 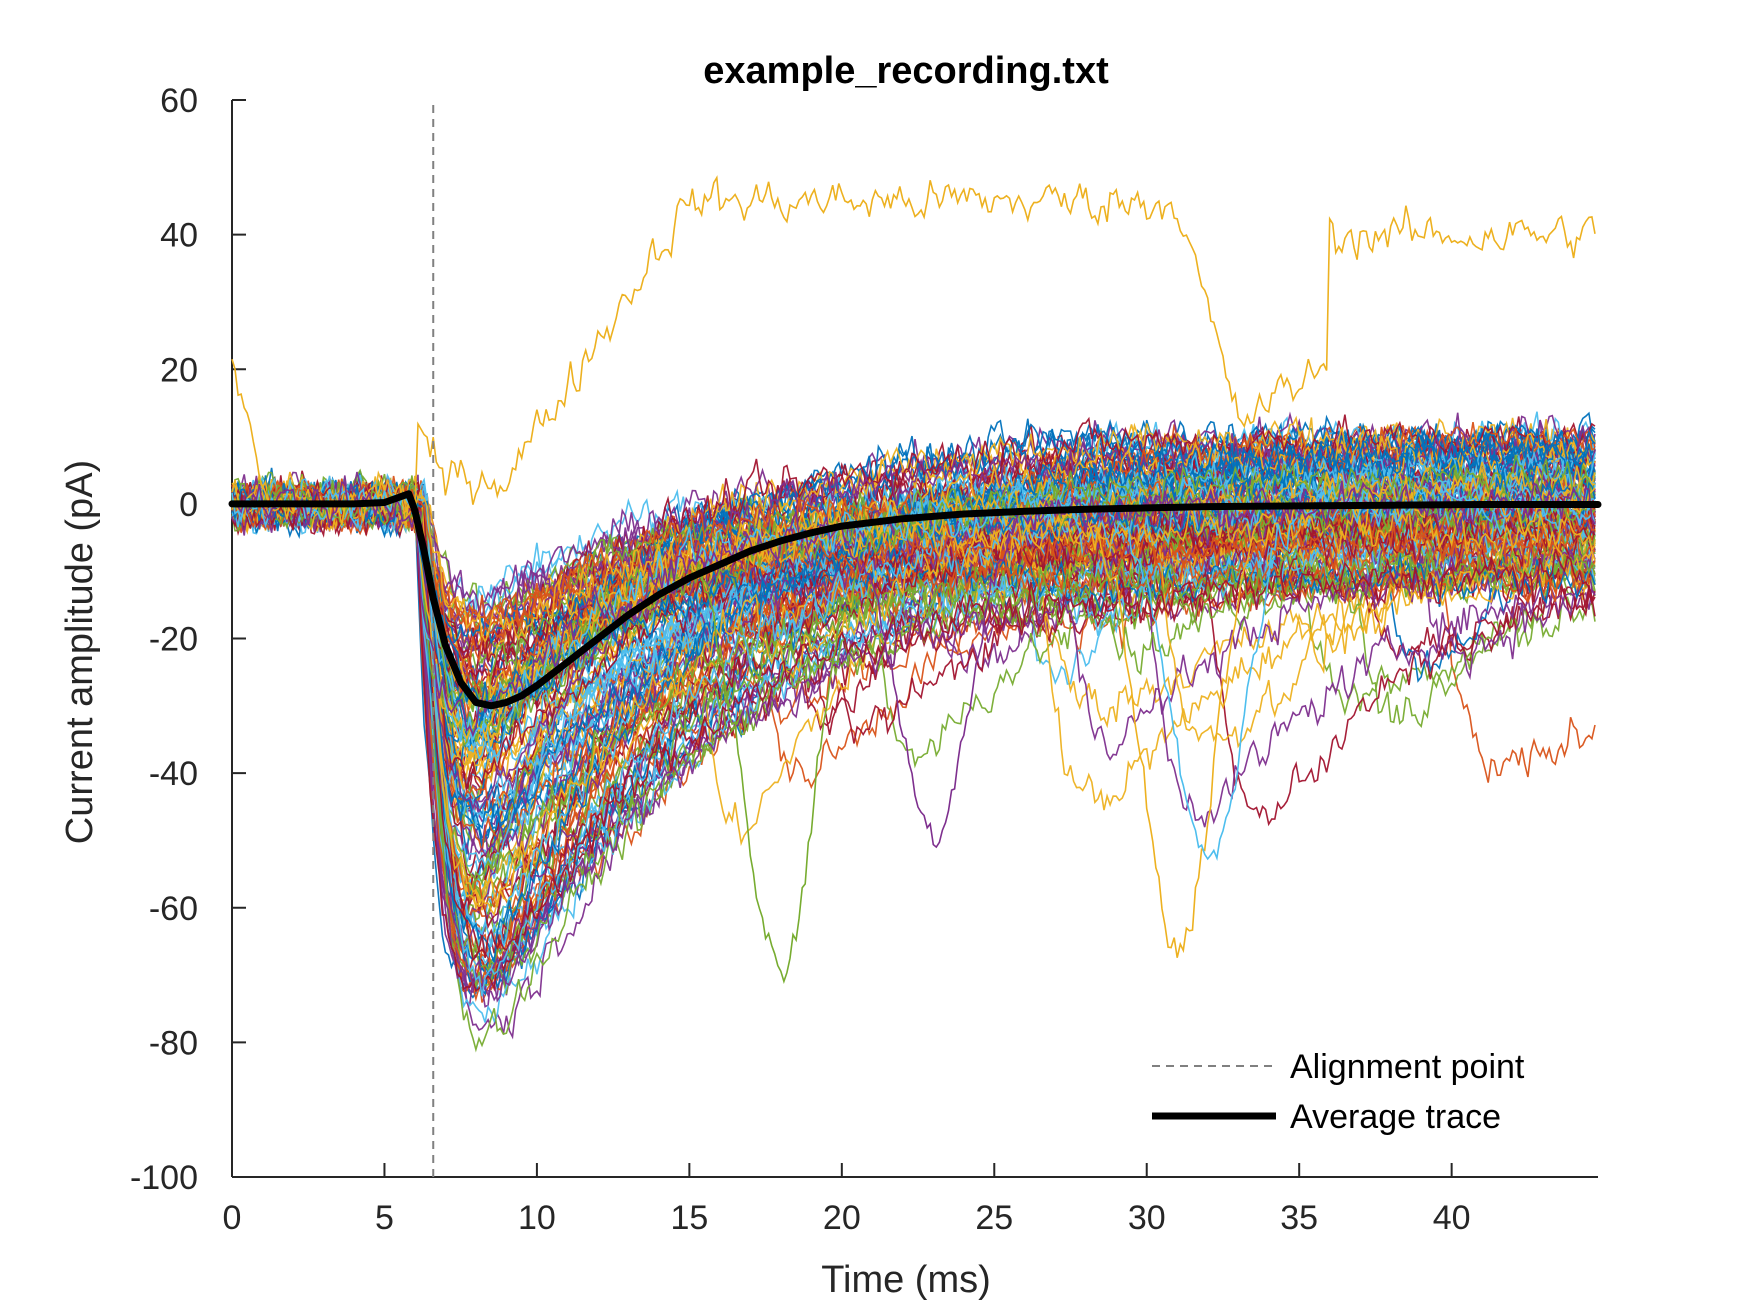 I want to click on legend-label-average-trace: Average trace, so click(x=1395, y=1117).